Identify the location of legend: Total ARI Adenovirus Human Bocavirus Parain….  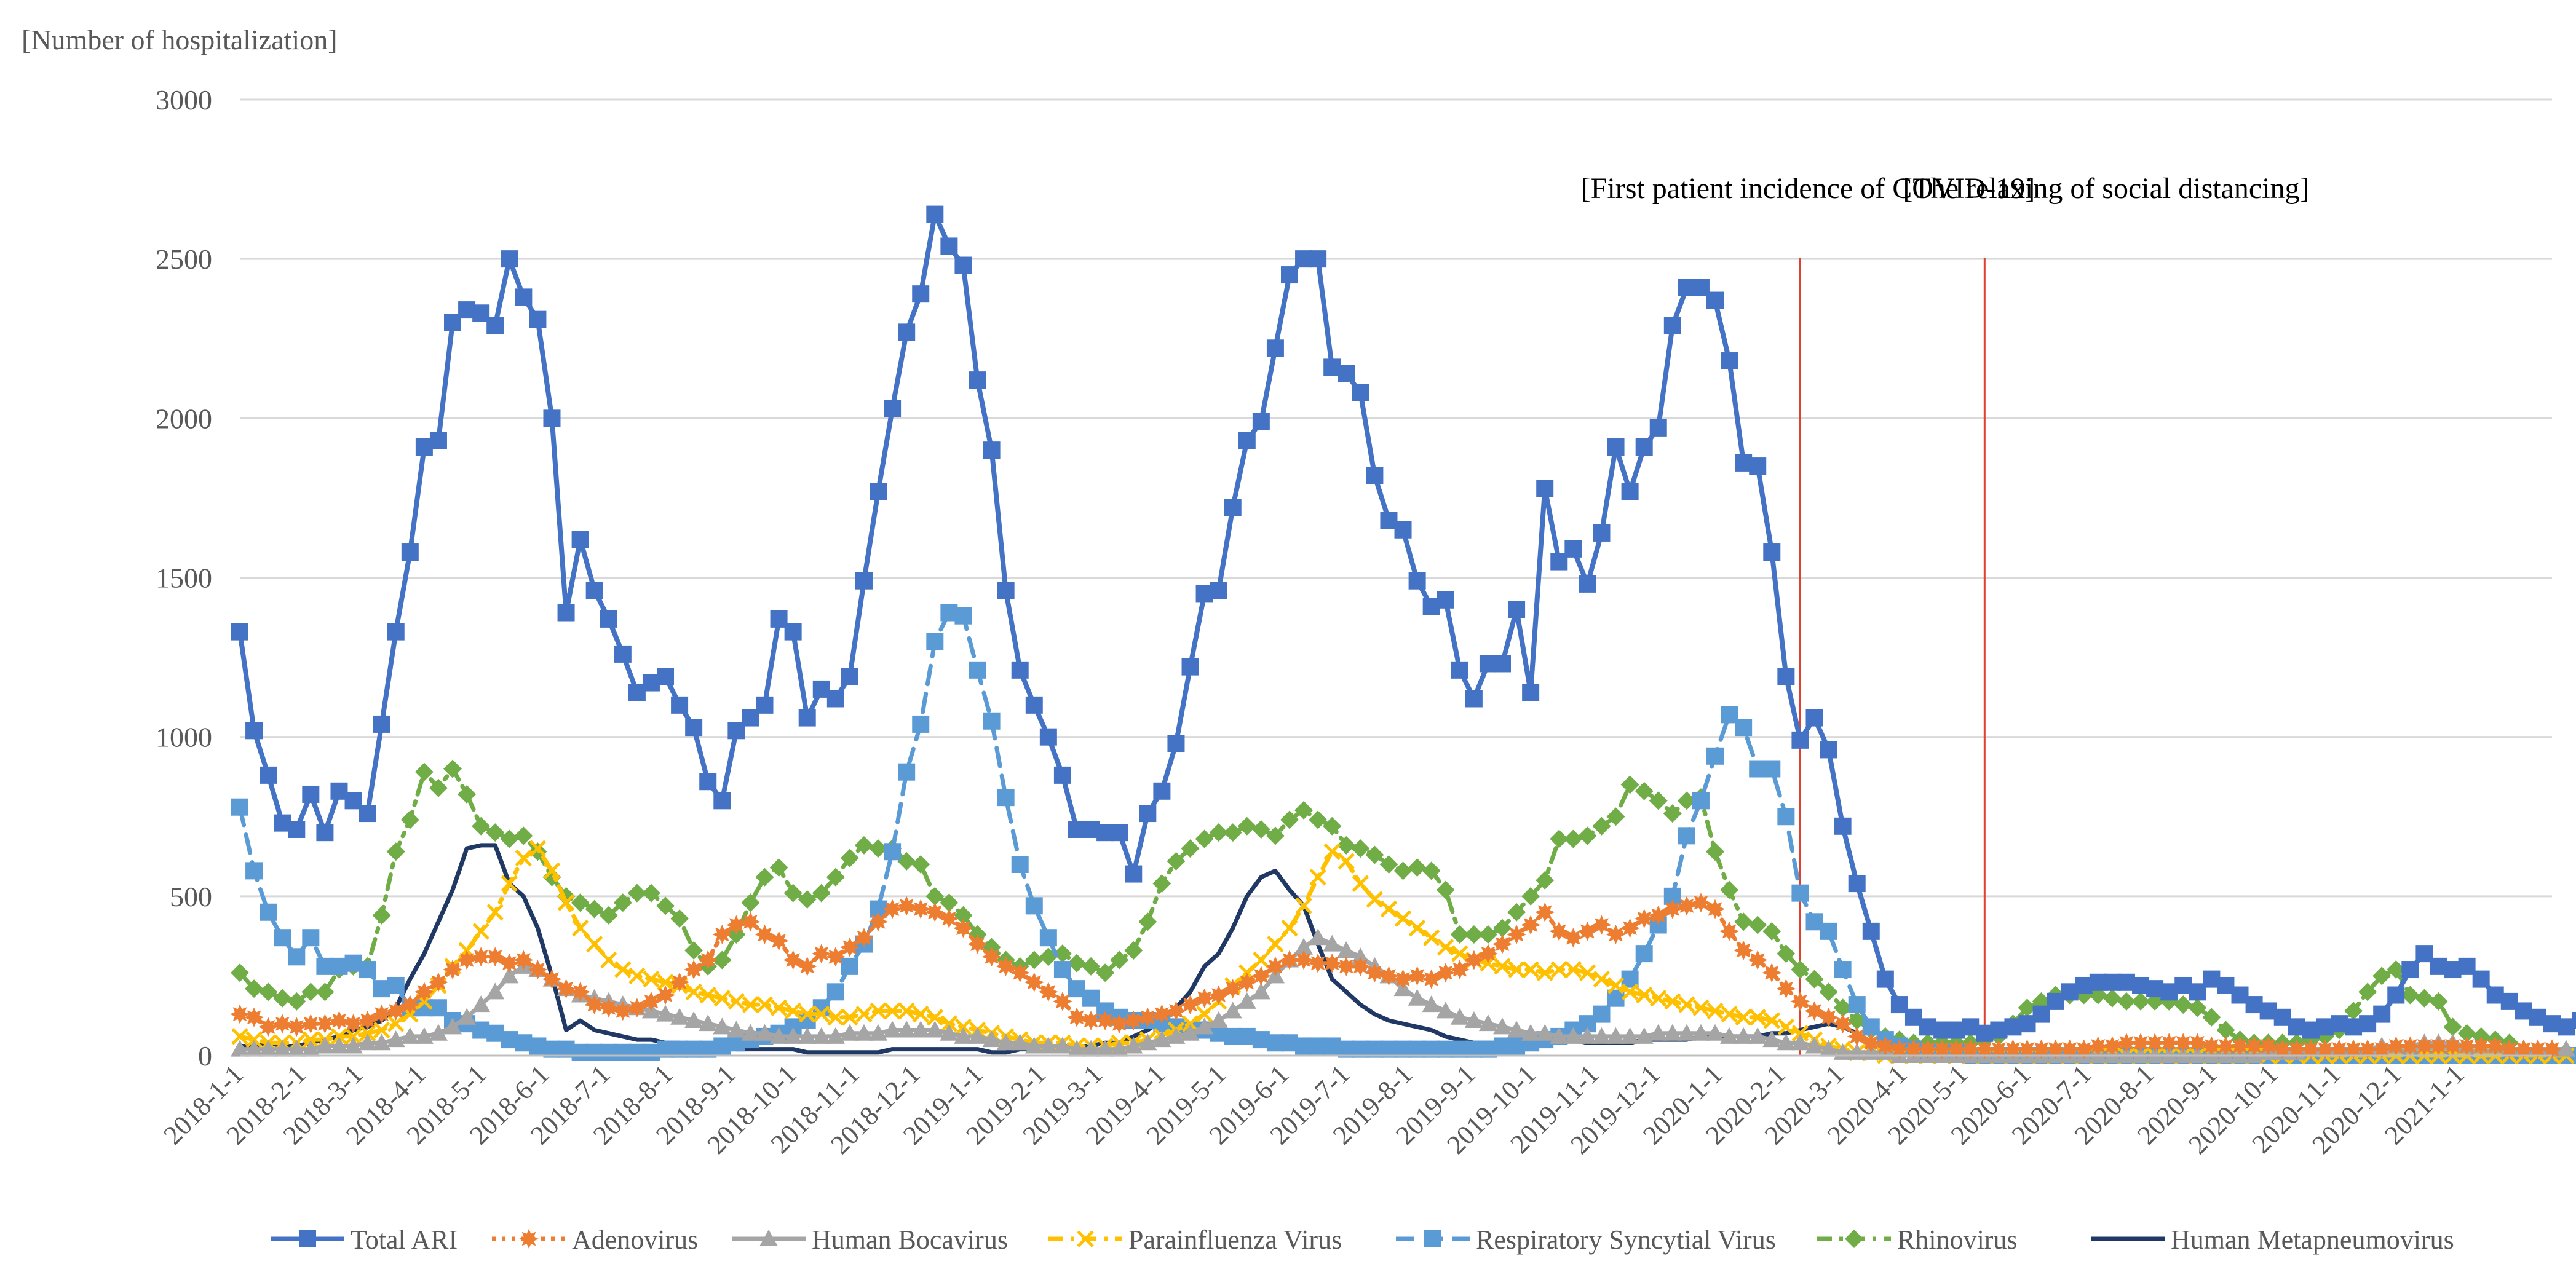
(1362, 1240).